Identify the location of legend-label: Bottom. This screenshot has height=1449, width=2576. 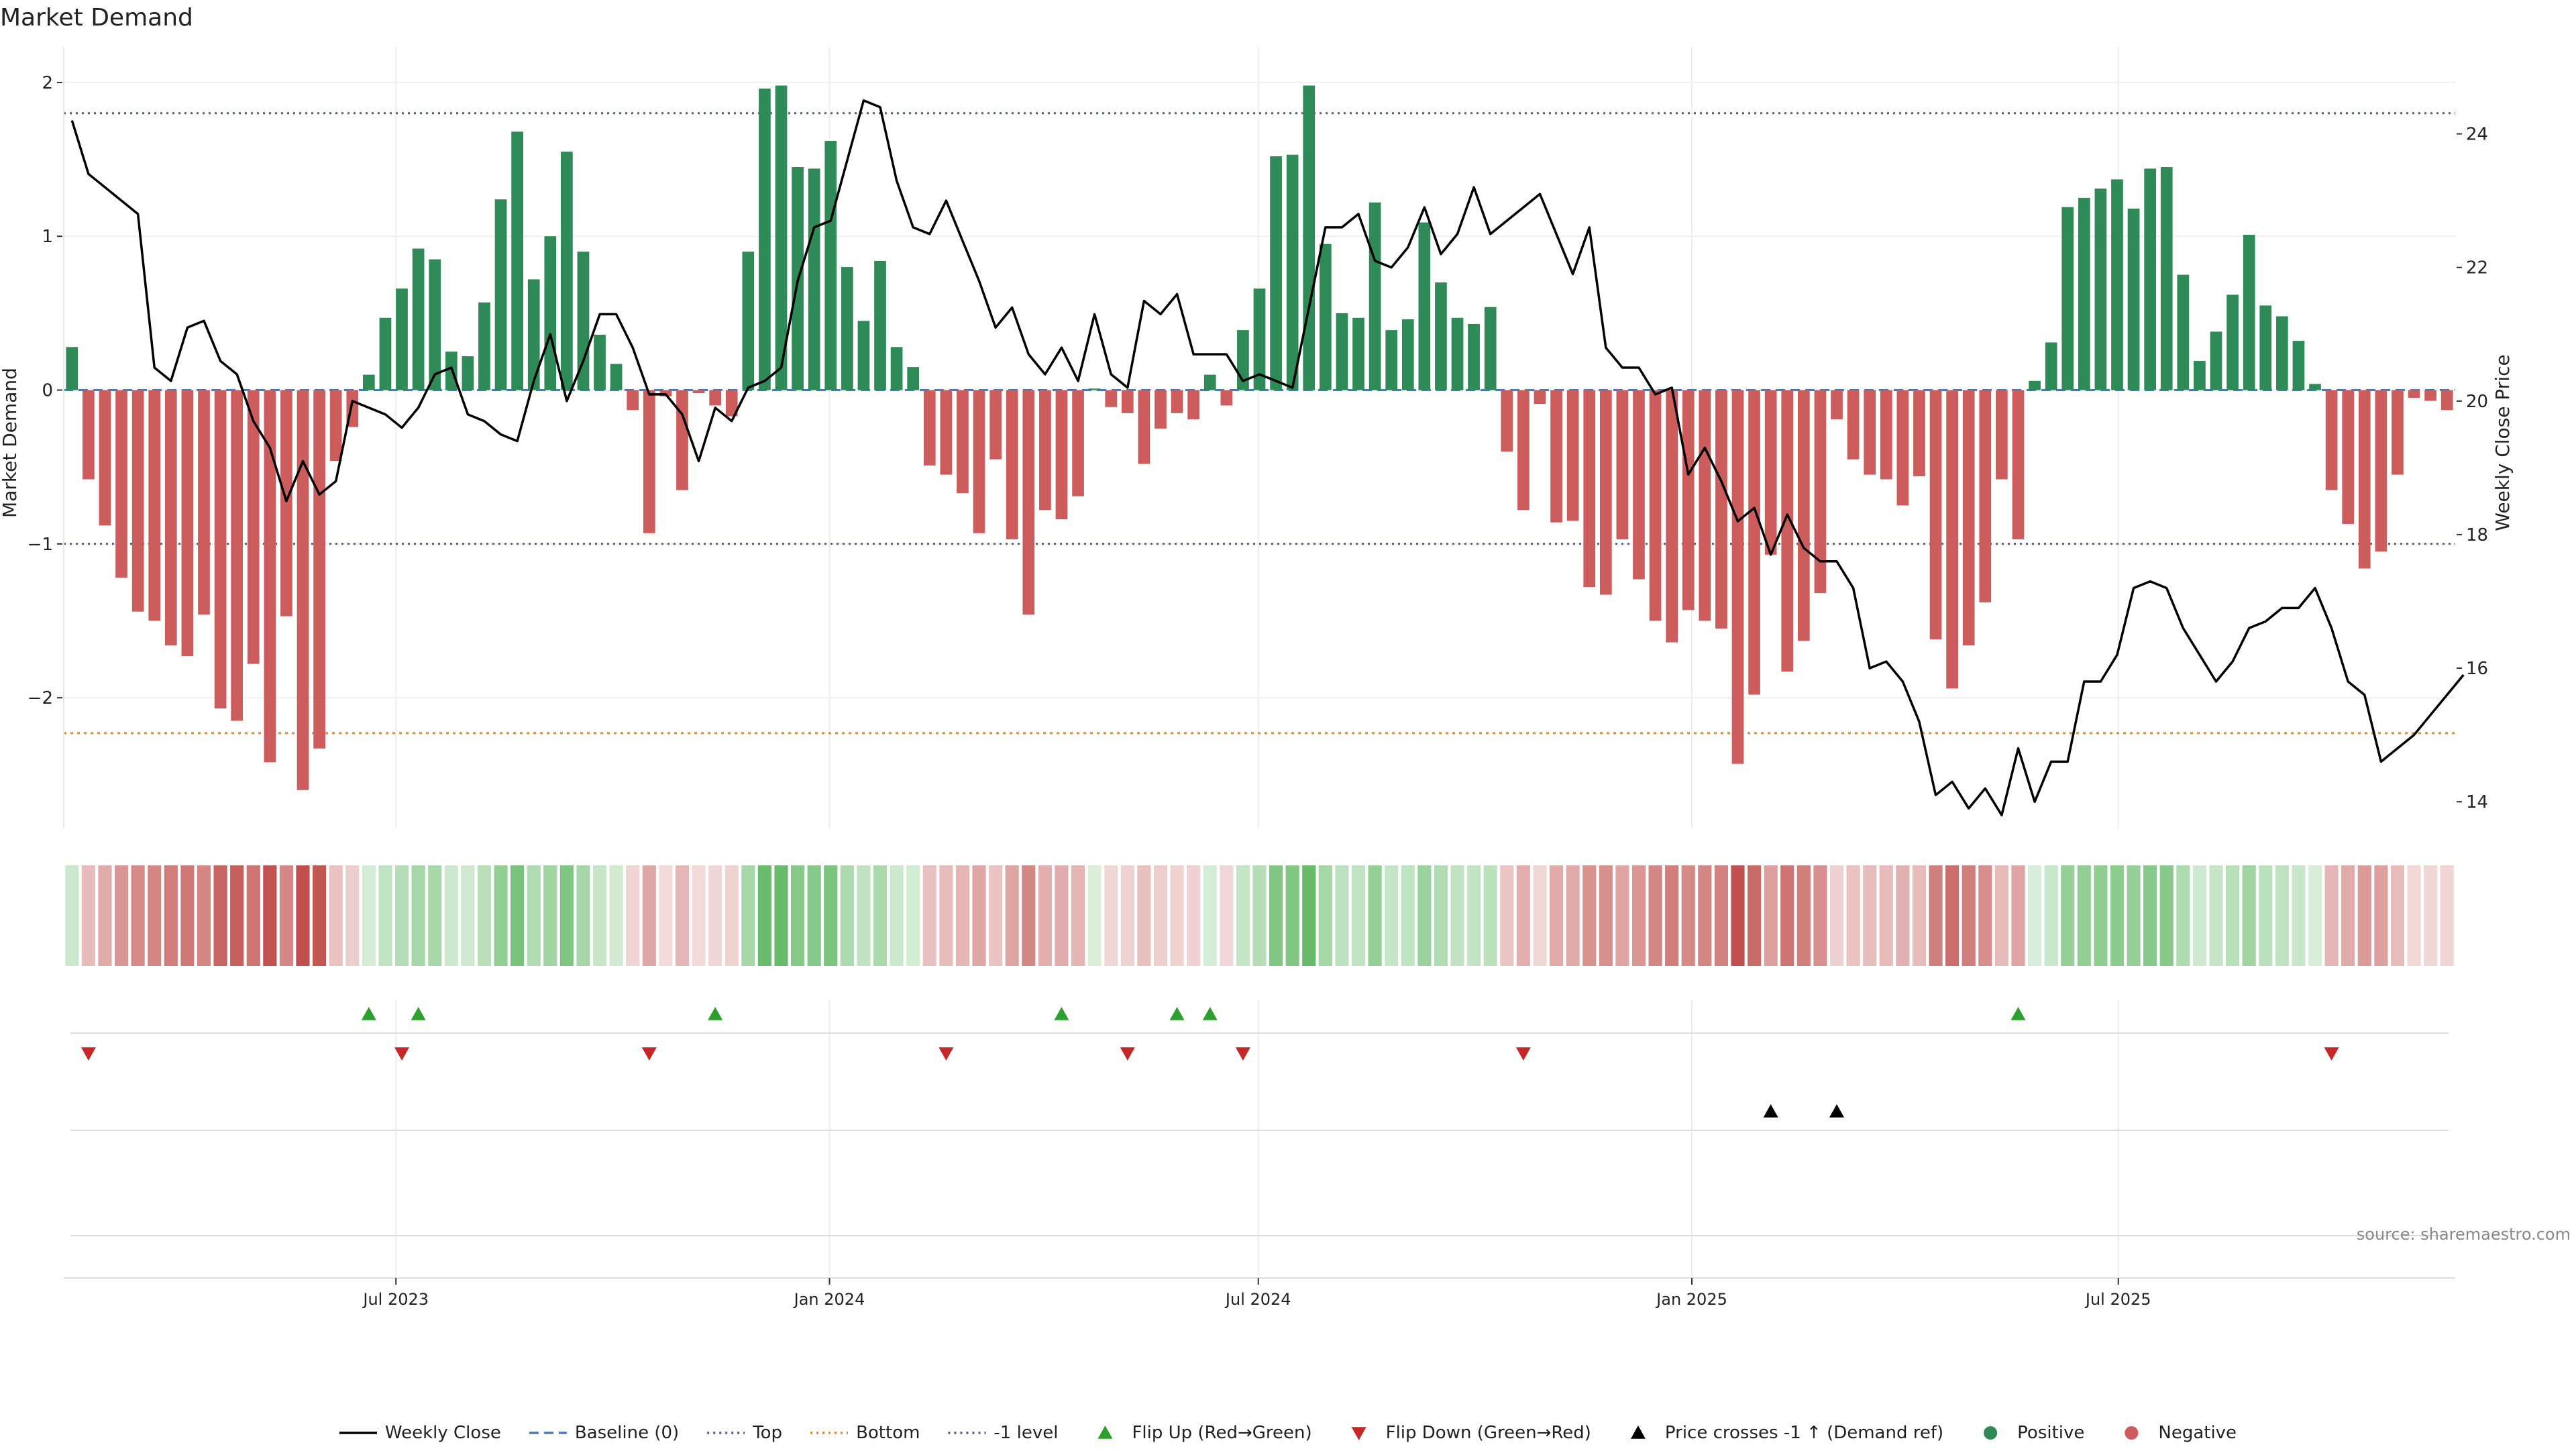
(888, 1433).